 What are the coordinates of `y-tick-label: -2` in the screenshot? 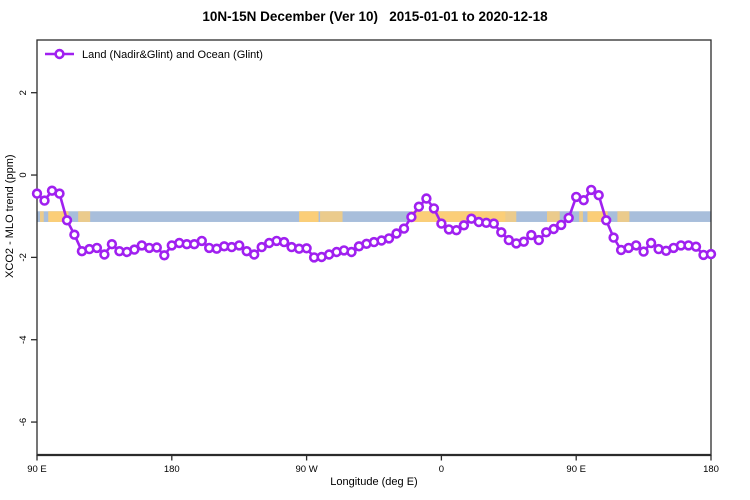 It's located at (23, 257).